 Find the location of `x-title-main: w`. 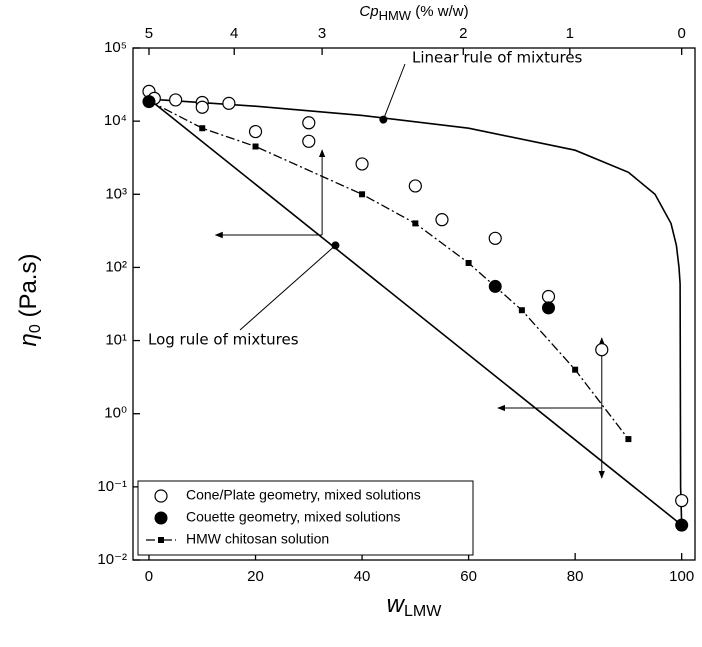

x-title-main: w is located at coordinates (396, 604).